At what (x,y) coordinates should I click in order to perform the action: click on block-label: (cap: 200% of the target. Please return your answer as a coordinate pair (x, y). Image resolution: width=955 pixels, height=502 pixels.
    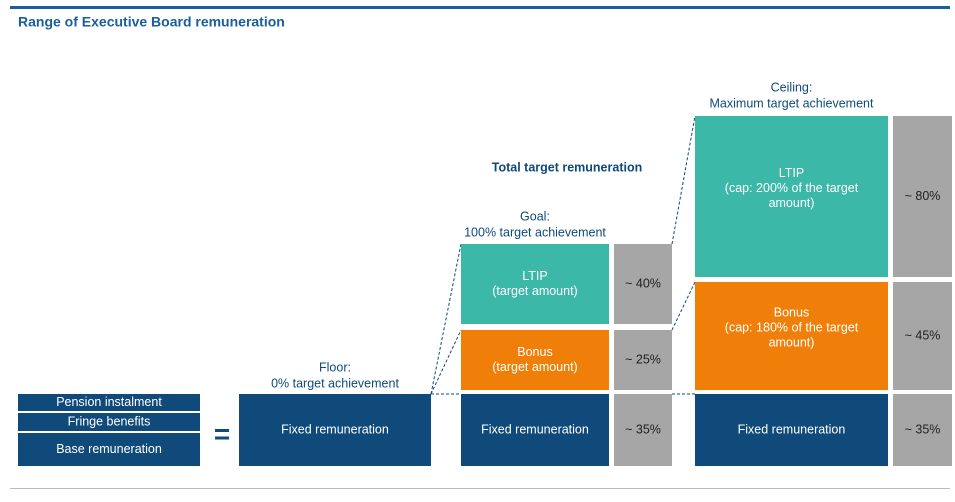
    Looking at the image, I should click on (792, 188).